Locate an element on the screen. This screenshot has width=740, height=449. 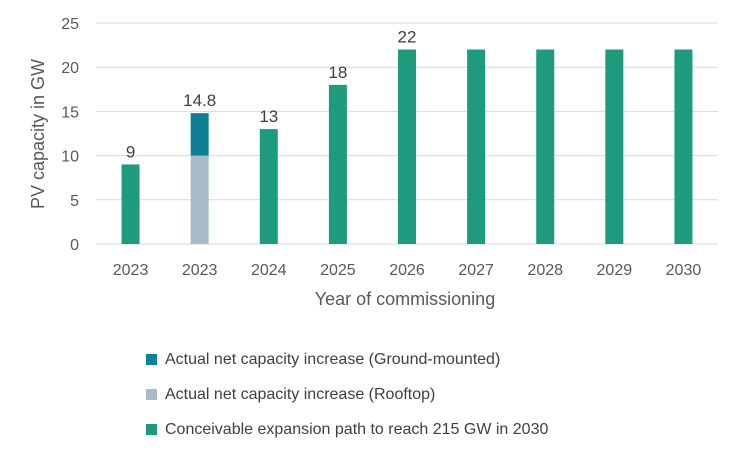
data-label: 22 is located at coordinates (407, 37).